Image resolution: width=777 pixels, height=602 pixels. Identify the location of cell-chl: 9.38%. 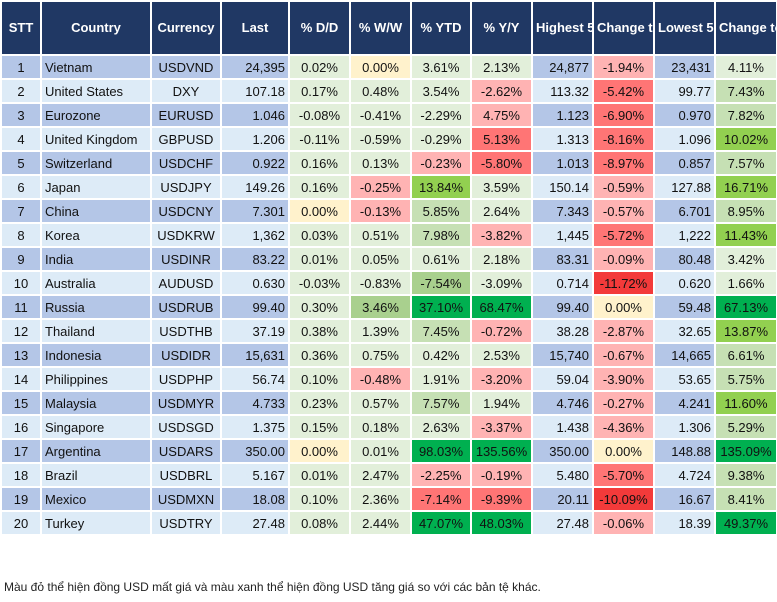
(745, 475).